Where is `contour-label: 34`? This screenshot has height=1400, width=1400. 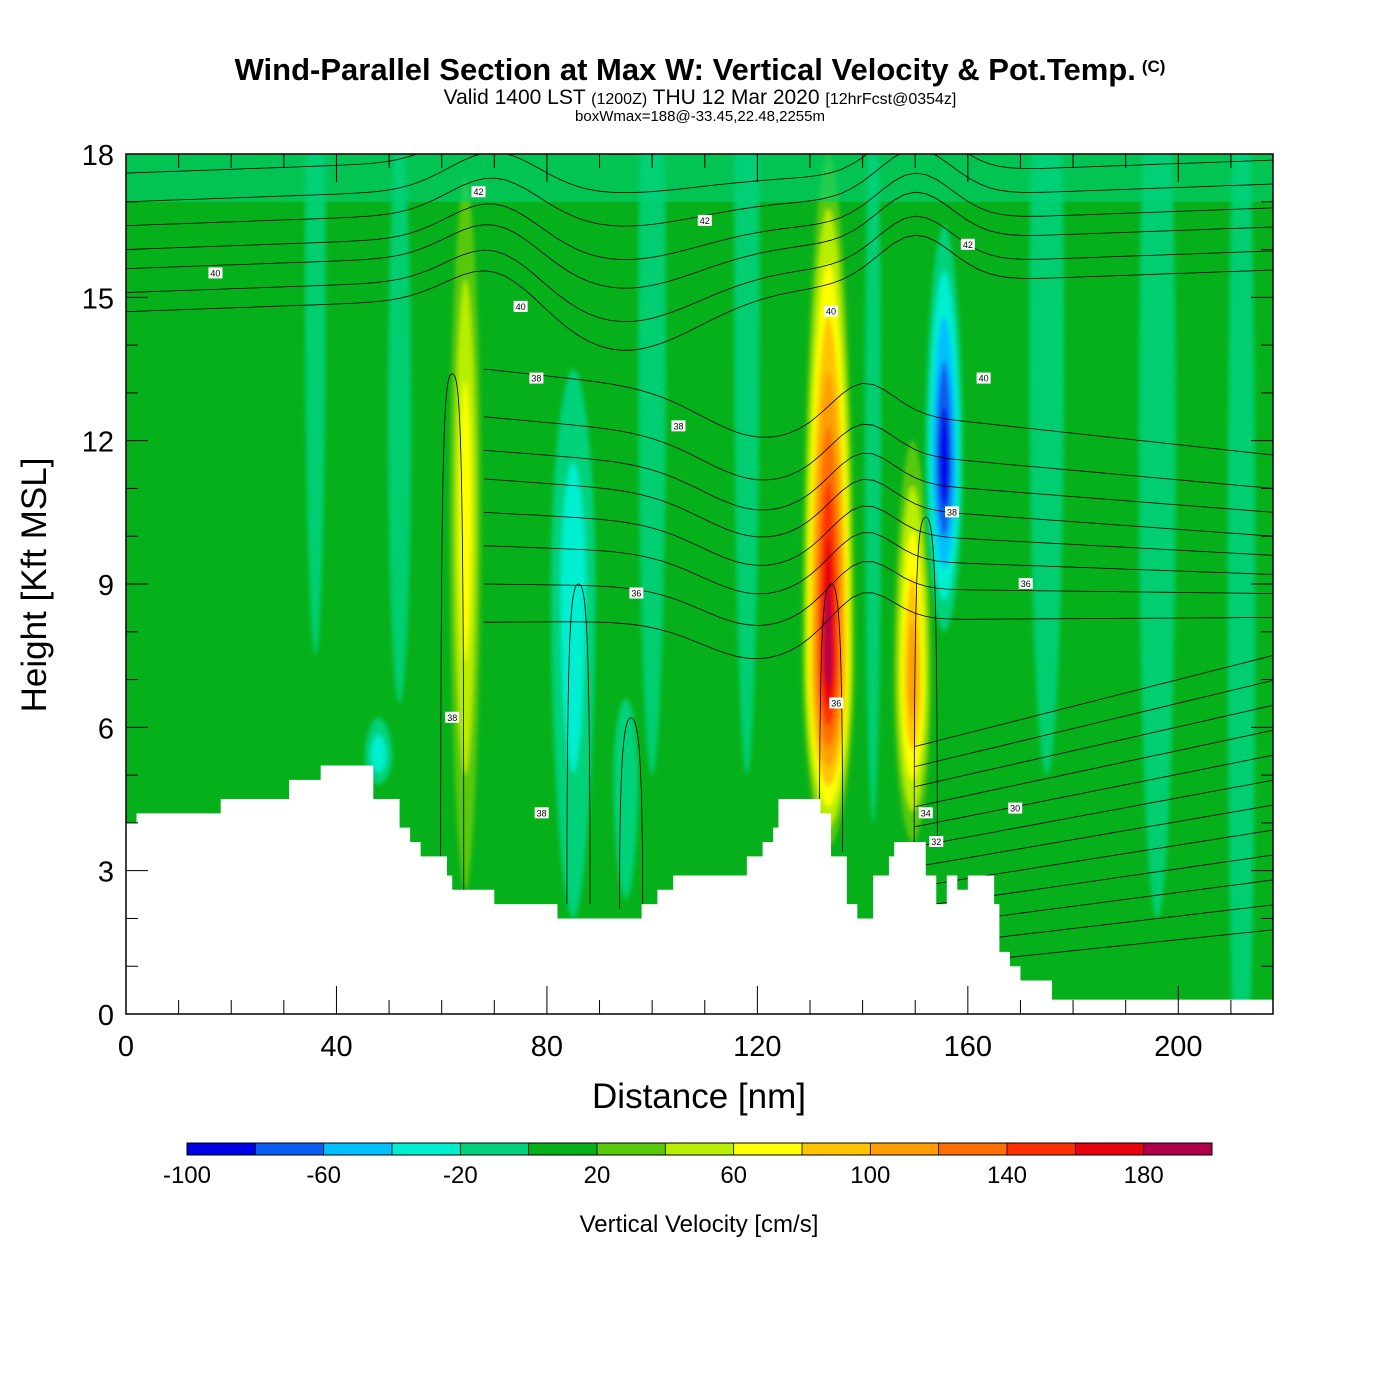
contour-label: 34 is located at coordinates (926, 813).